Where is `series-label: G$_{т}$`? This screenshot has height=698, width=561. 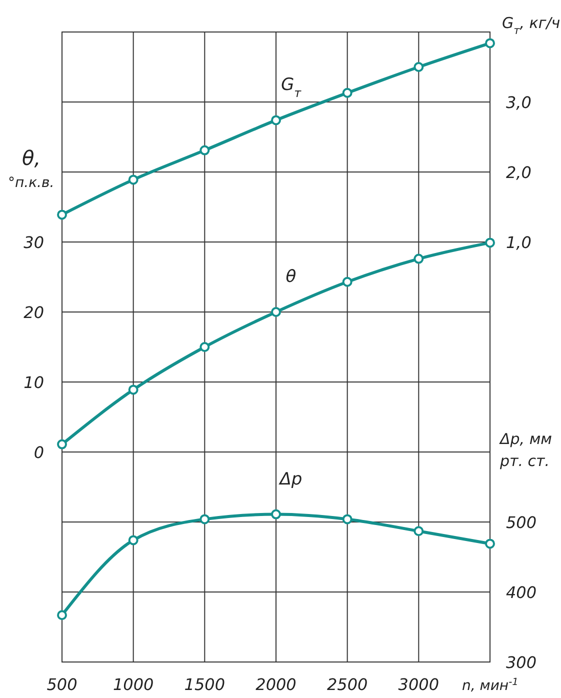 series-label: G$_{т}$ is located at coordinates (291, 87).